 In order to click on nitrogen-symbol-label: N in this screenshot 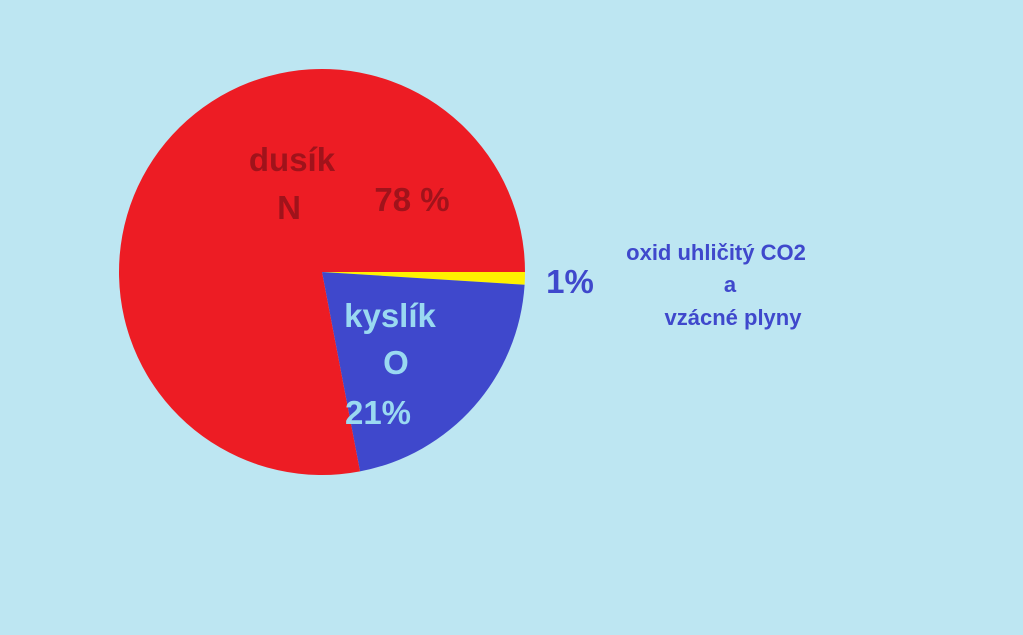, I will do `click(289, 207)`.